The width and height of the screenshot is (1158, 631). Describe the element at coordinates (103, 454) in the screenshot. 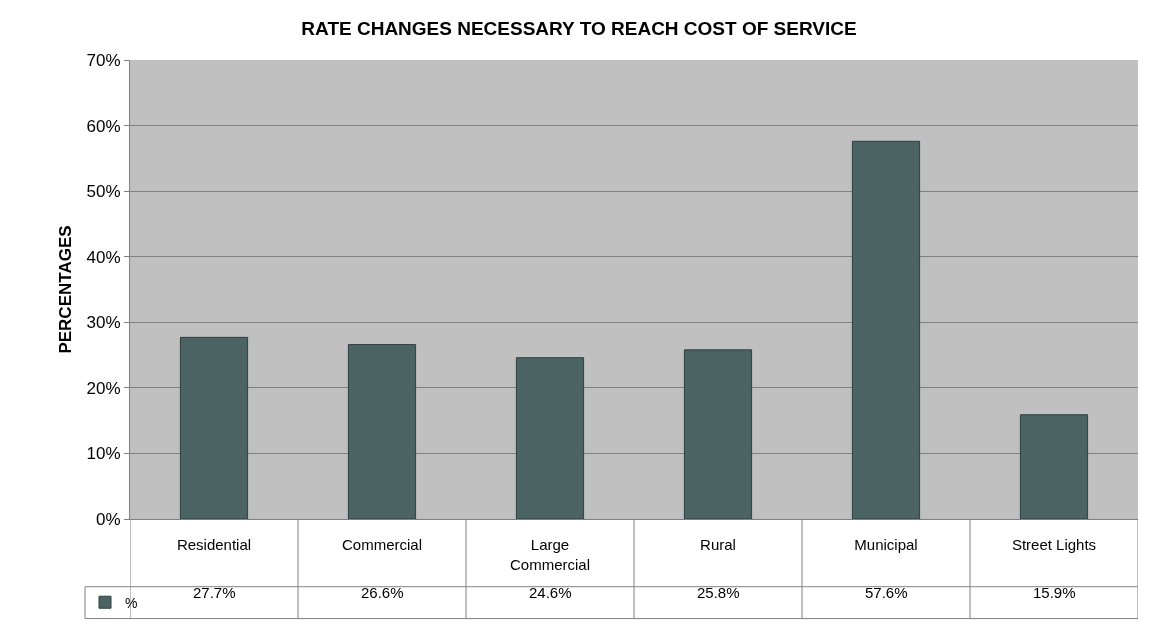

I see `y-tick-label: 10%` at that location.